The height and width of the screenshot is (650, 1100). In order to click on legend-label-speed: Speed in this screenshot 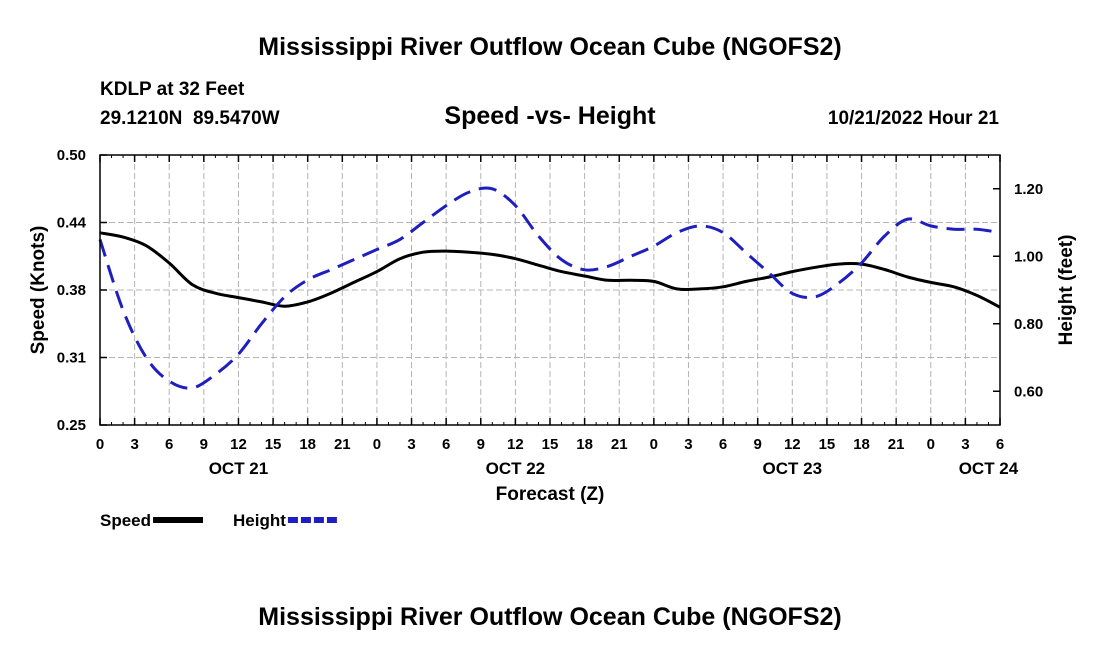, I will do `click(125, 520)`.